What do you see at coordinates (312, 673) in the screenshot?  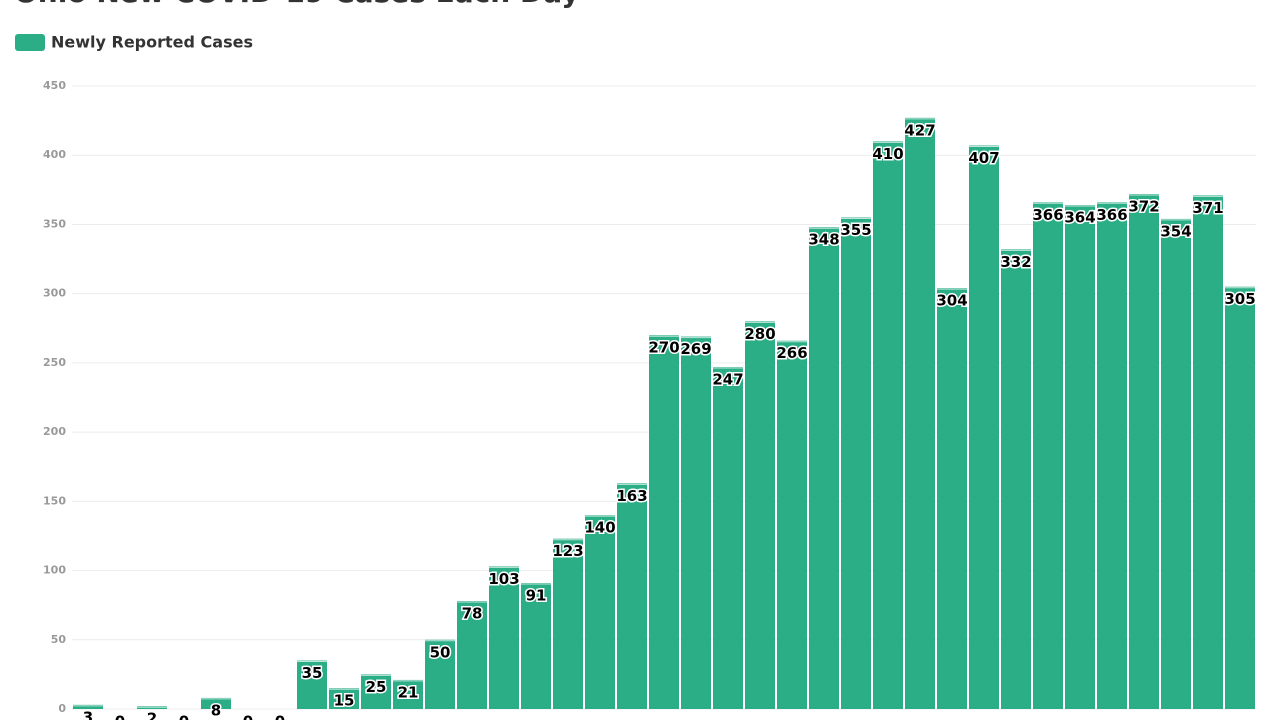 I see `value-label: 35` at bounding box center [312, 673].